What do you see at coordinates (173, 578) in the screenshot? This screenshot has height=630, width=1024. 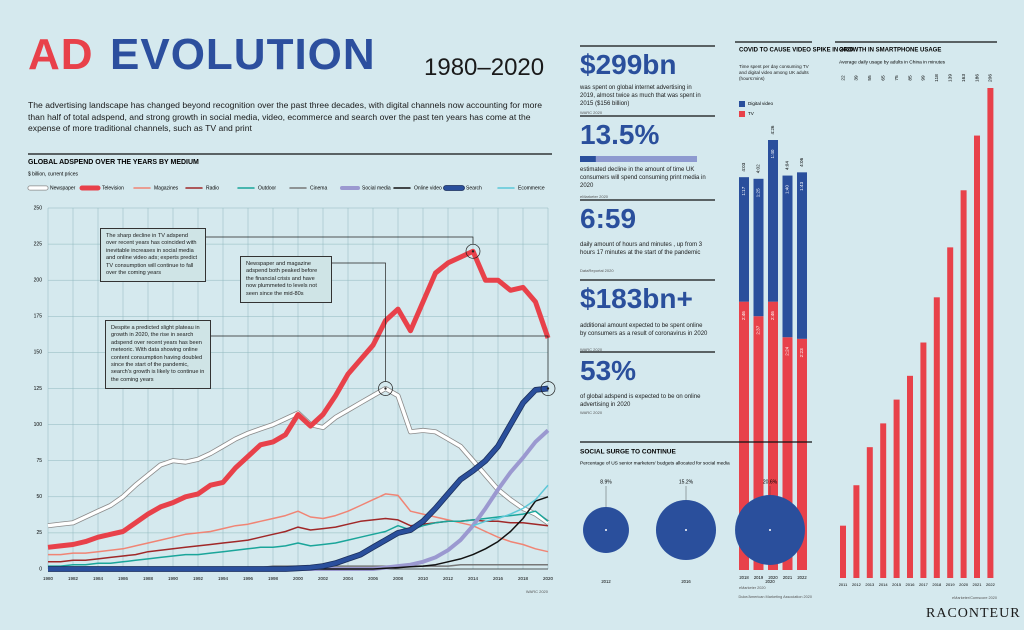 I see `x-tick-label: 1990` at bounding box center [173, 578].